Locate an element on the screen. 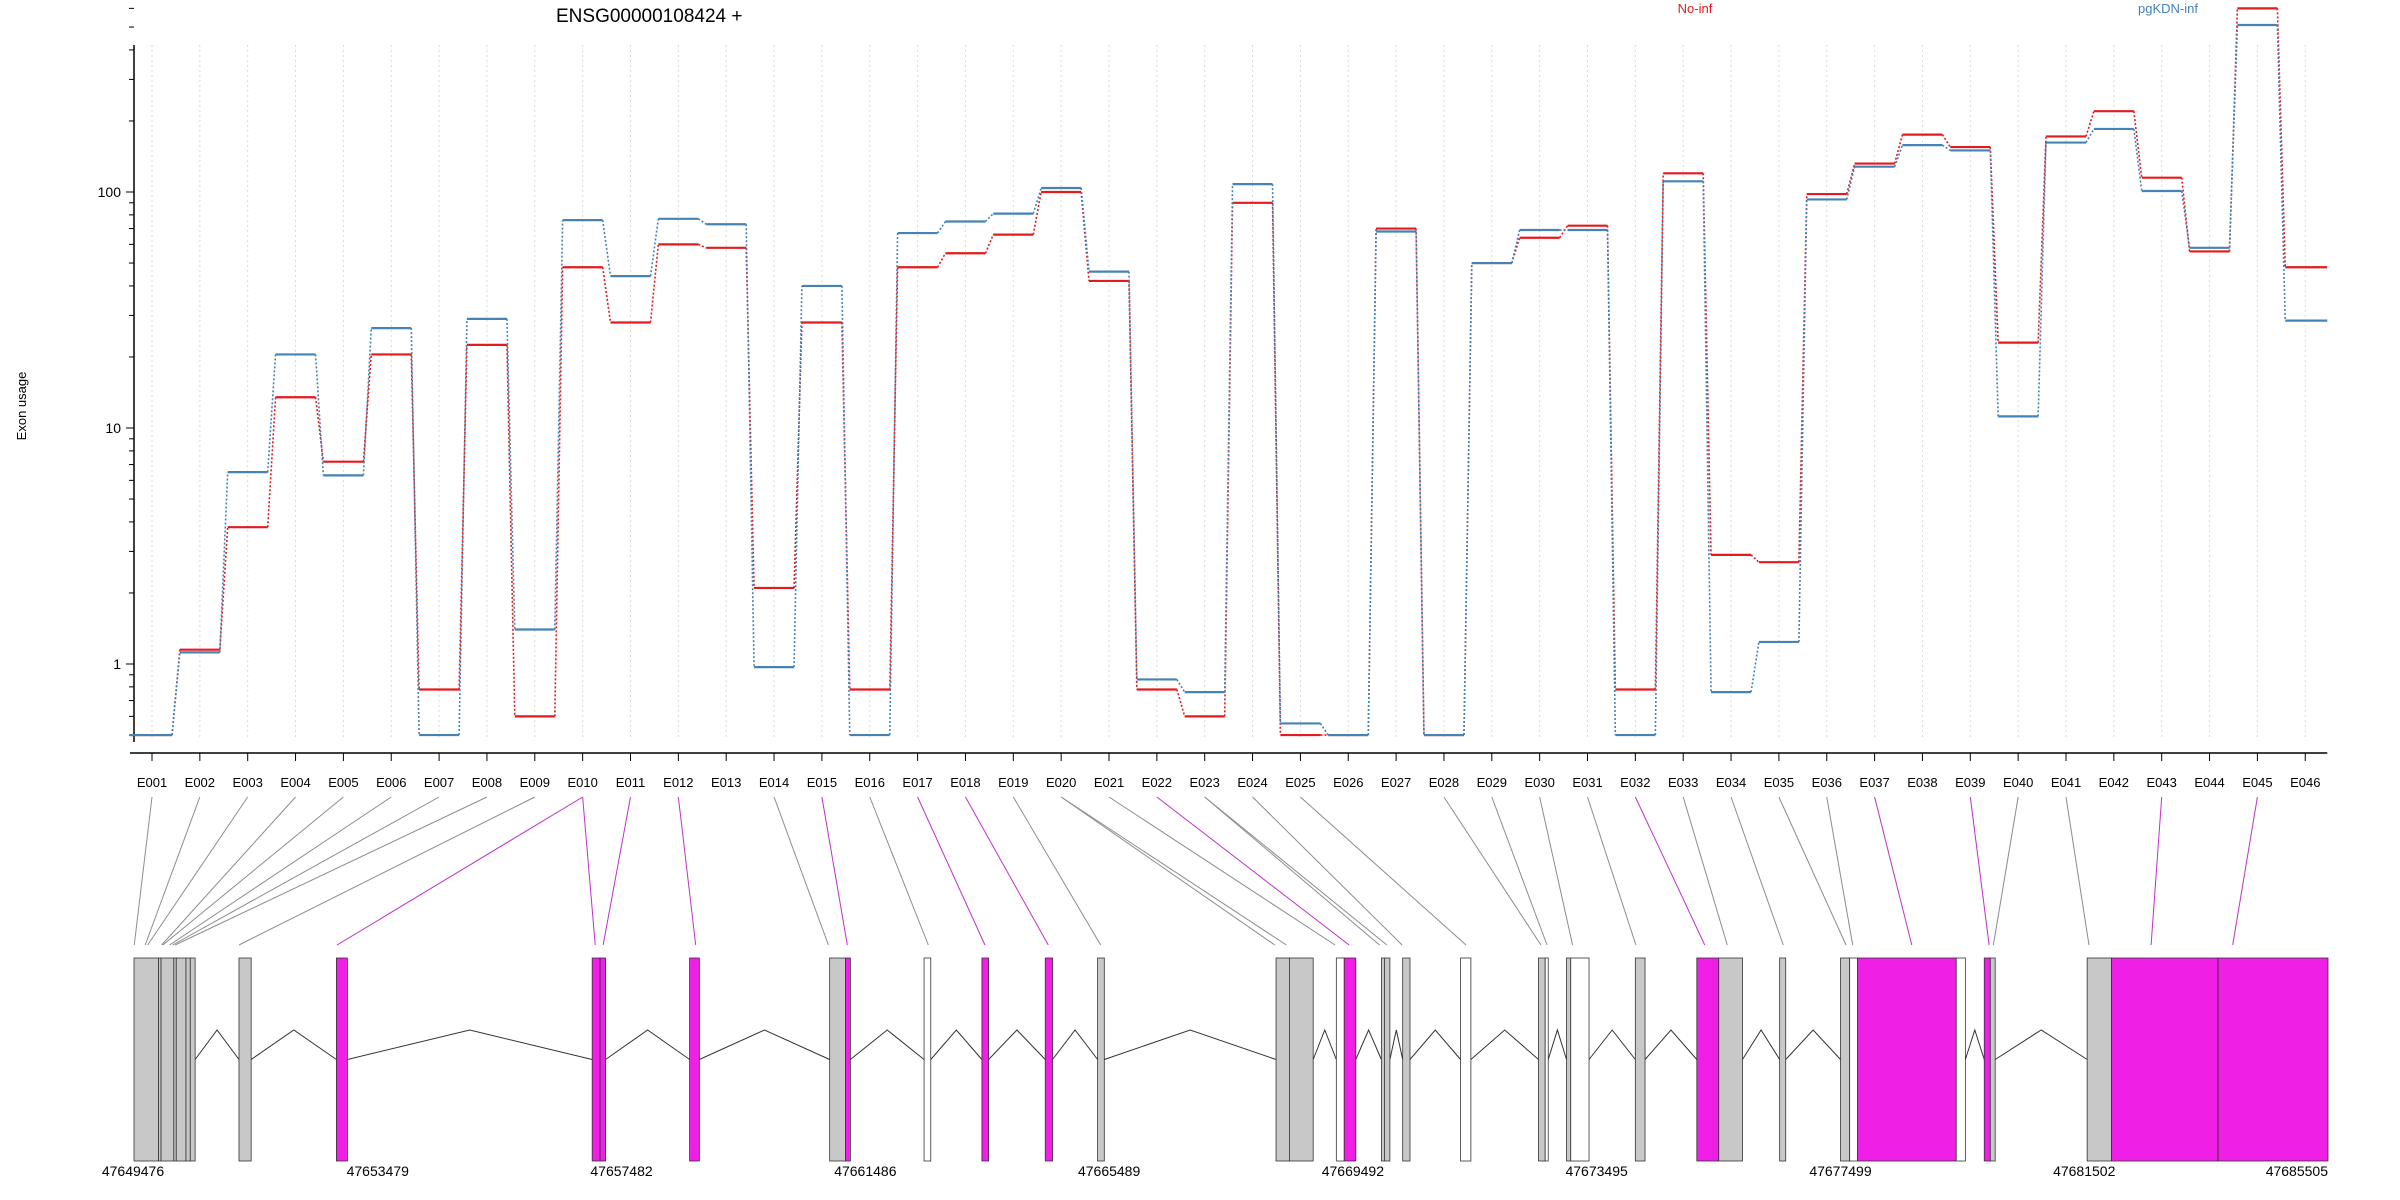 The width and height of the screenshot is (2400, 1200). x-tick-label-E038: E038 is located at coordinates (1922, 782).